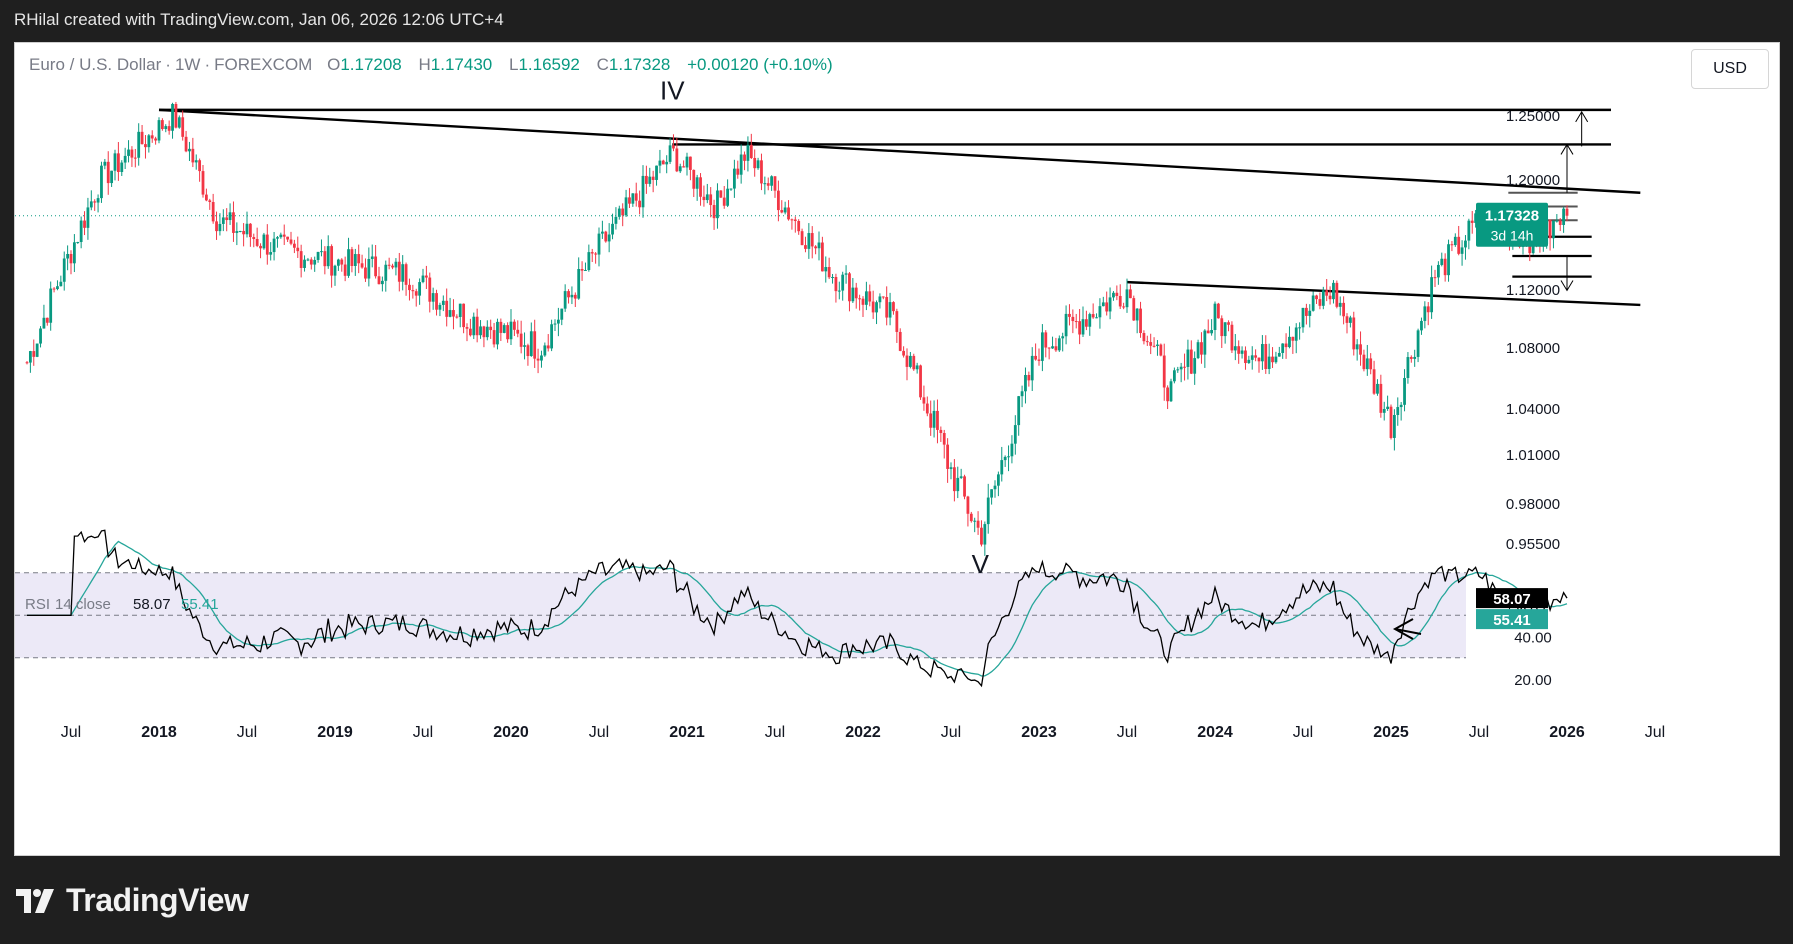 The width and height of the screenshot is (1793, 944). Describe the element at coordinates (95, 64) in the screenshot. I see `symbol-name: Euro / U.S. Dollar` at that location.